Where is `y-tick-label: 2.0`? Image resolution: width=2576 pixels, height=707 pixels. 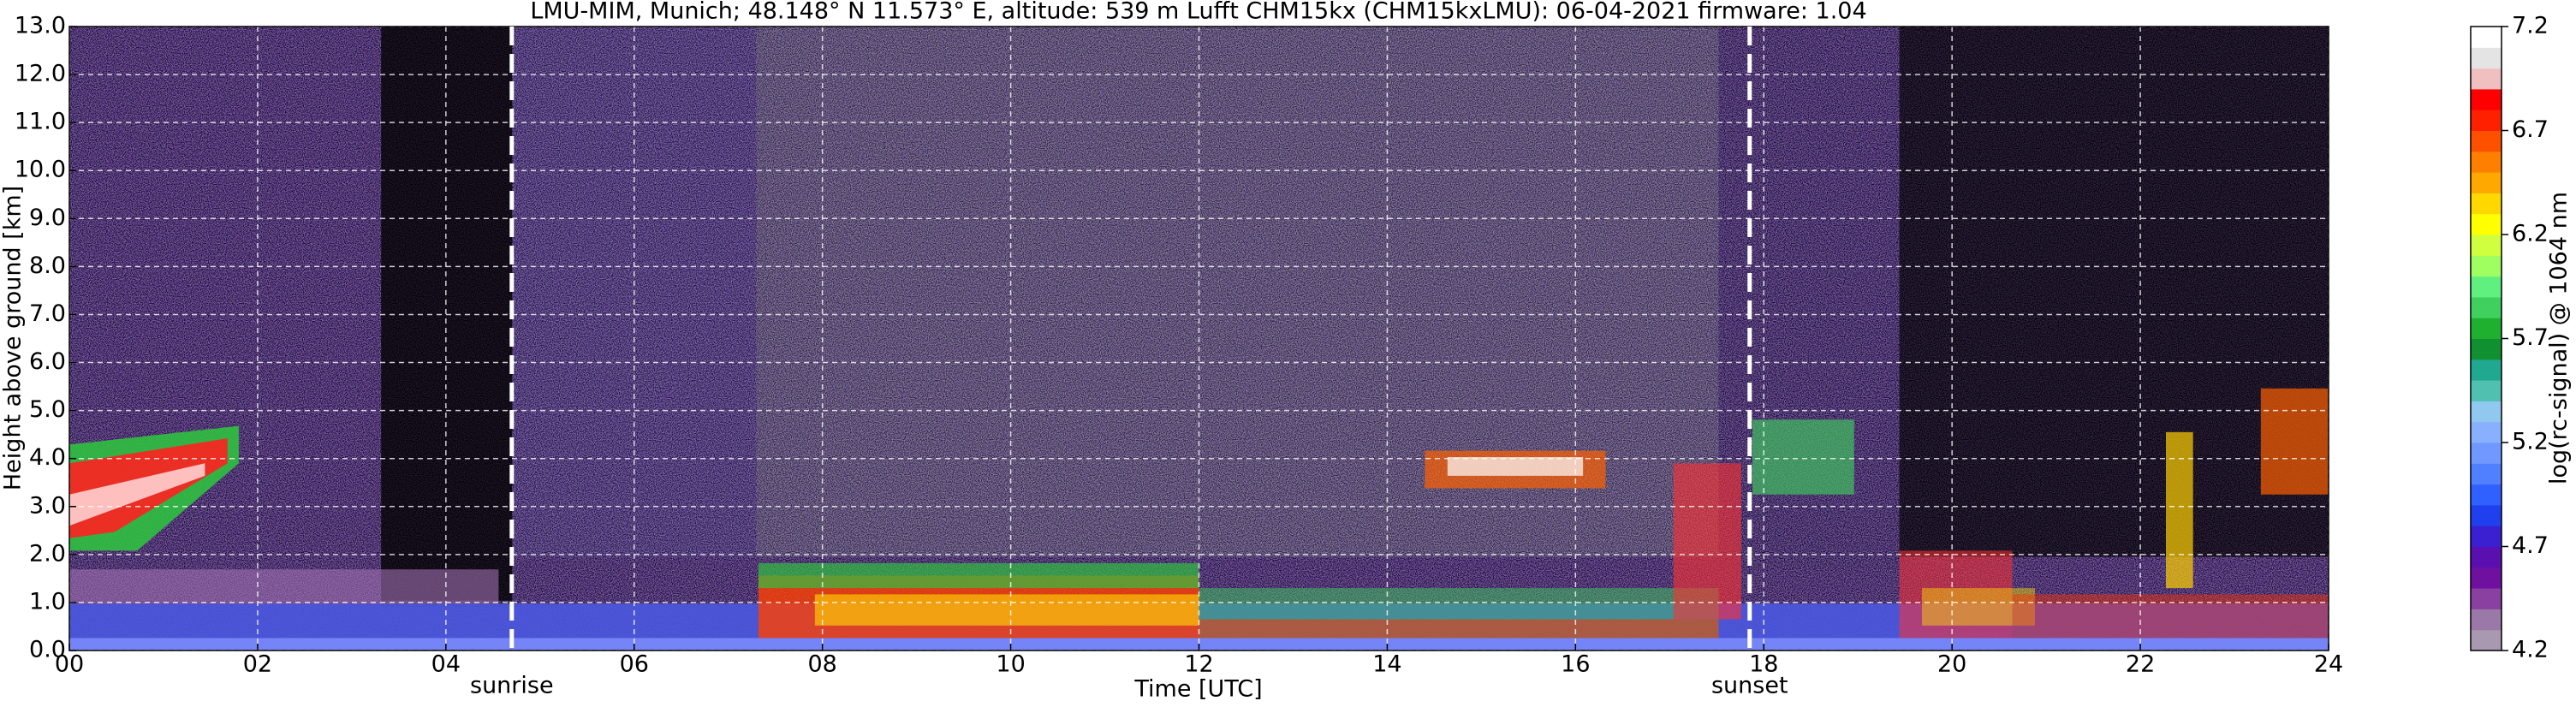 y-tick-label: 2.0 is located at coordinates (47, 553).